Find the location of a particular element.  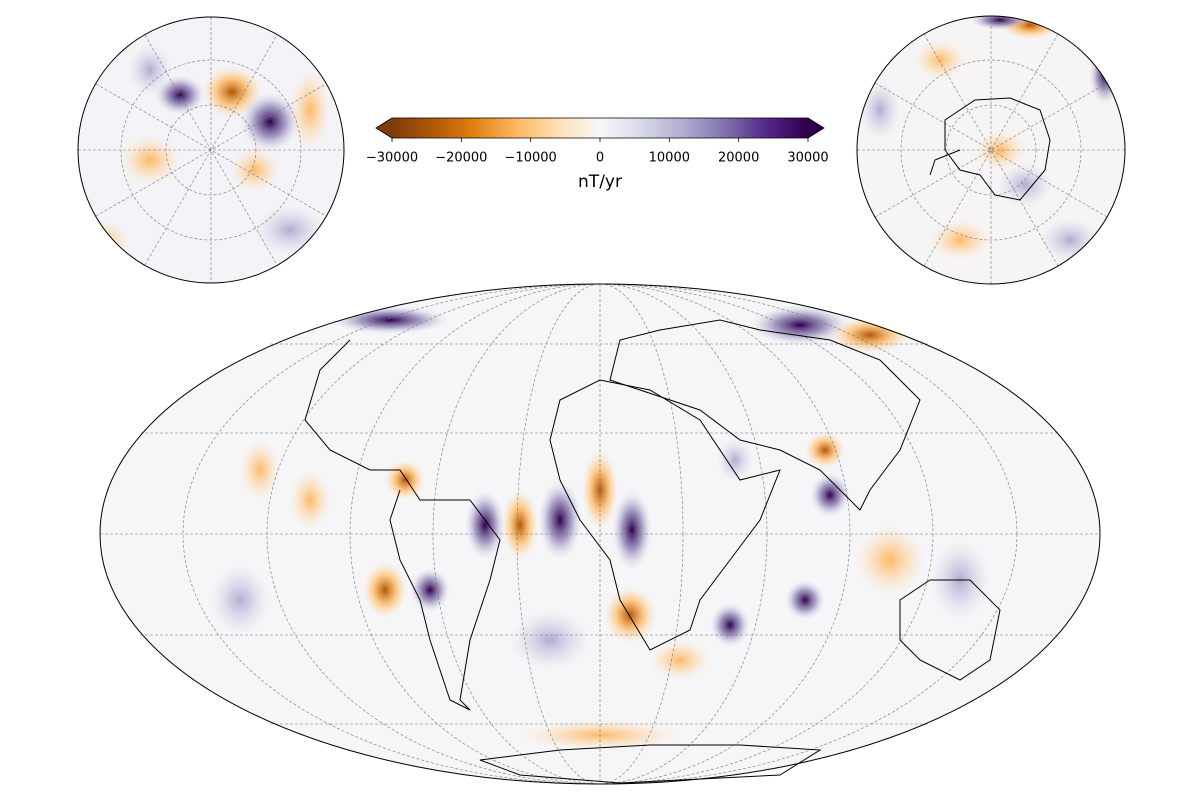

colorbar-tick-label: −30000 is located at coordinates (392, 158).